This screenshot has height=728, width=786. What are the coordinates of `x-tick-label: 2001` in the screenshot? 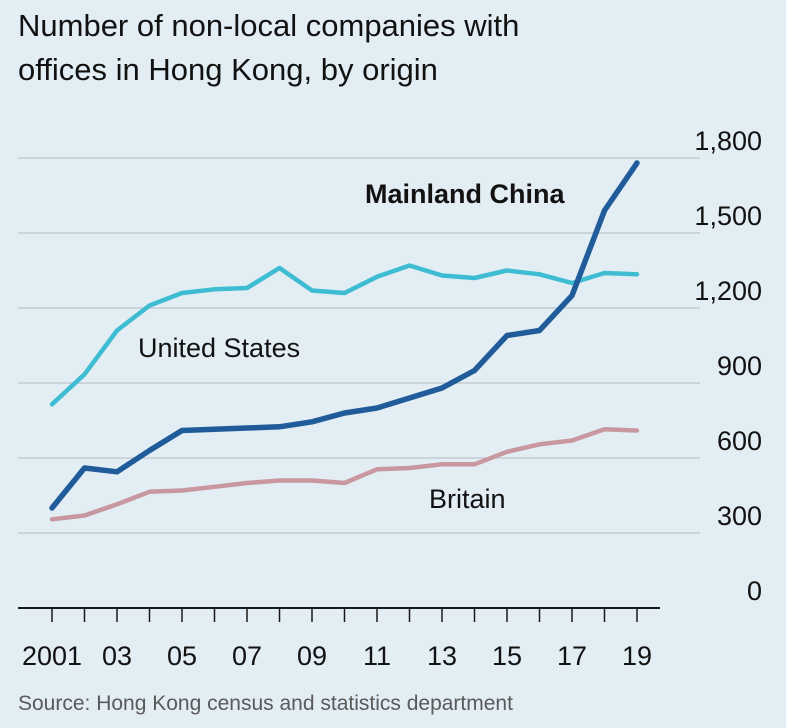 It's located at (52, 656).